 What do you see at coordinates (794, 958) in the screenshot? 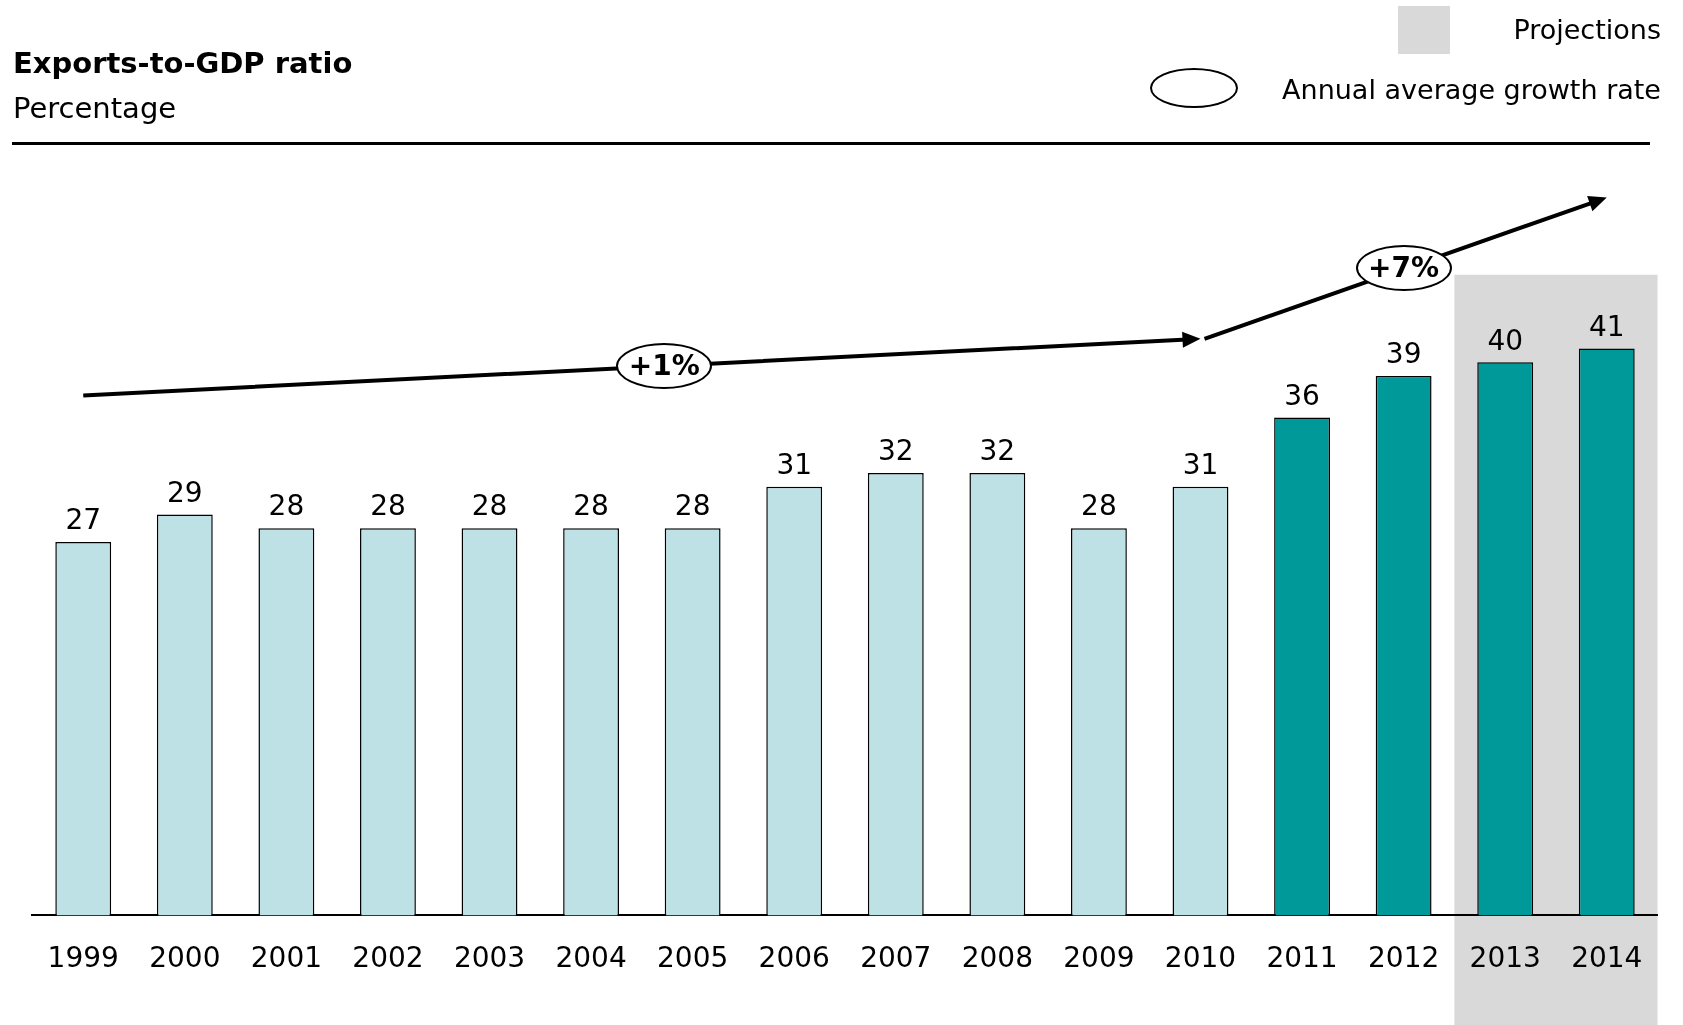
I see `x-tick-label: 2006` at bounding box center [794, 958].